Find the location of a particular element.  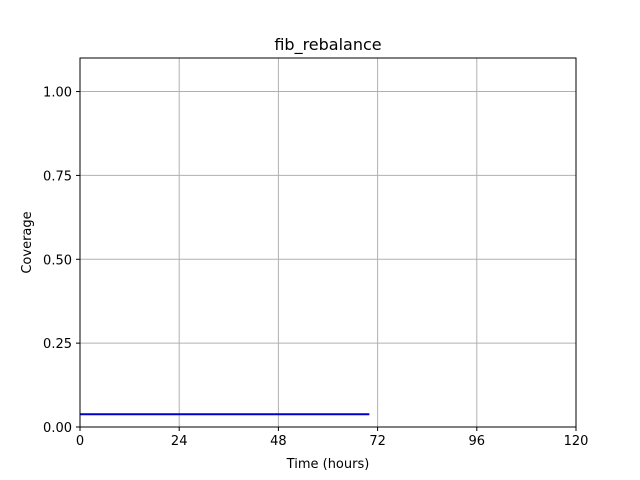

y-tick-label: 0.75 is located at coordinates (57, 176).